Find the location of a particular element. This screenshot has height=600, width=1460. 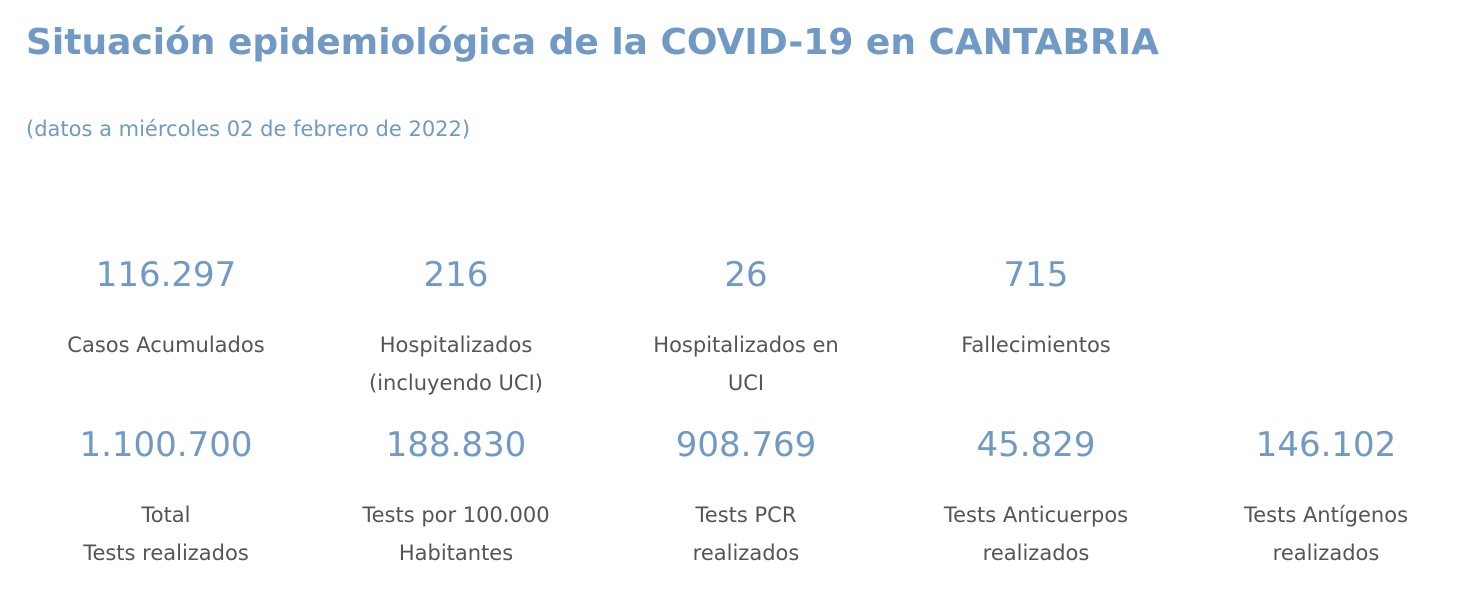

stat-hospitalizados-uci: 26 Hospitalizados en UCI is located at coordinates (746, 337).